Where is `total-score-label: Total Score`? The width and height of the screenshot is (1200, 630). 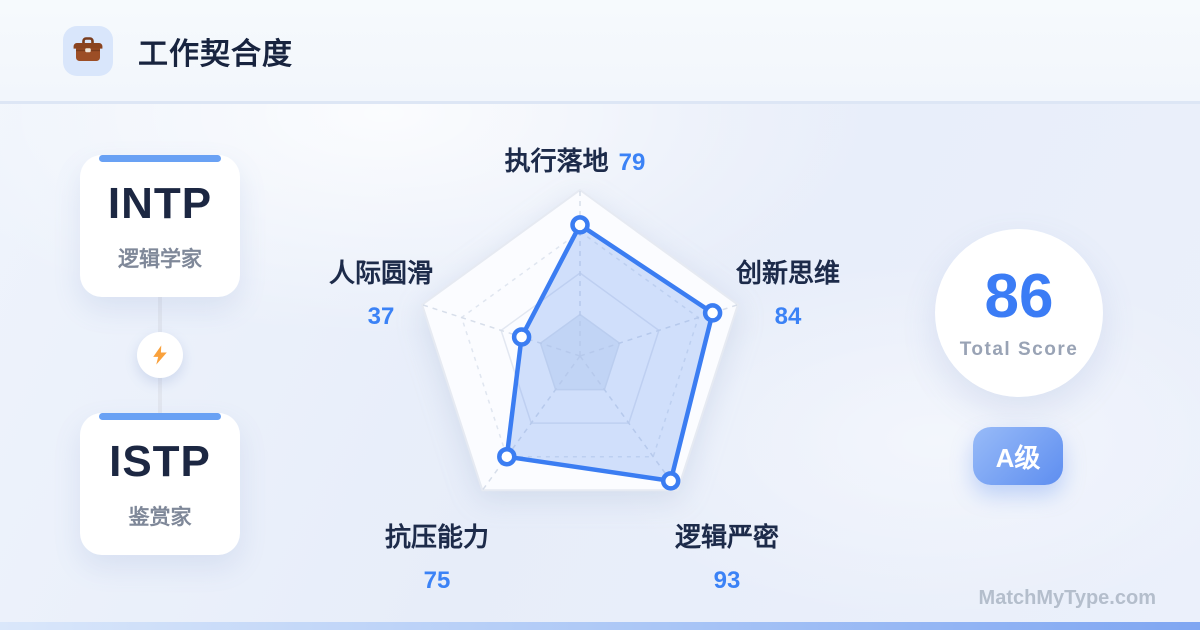 total-score-label: Total Score is located at coordinates (1019, 349).